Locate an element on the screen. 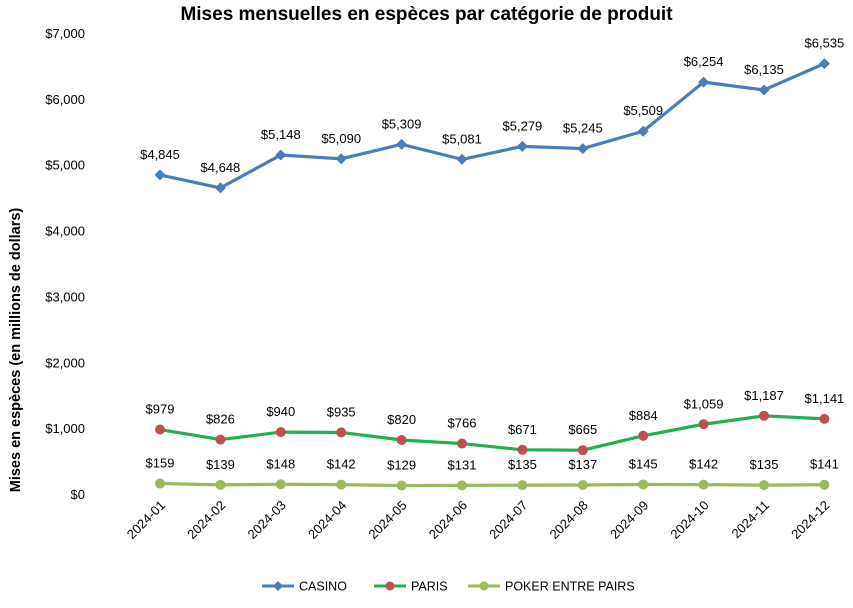 This screenshot has width=853, height=608. legend: CASINO PARIS POKER ENTRE PAIRS is located at coordinates (448, 587).